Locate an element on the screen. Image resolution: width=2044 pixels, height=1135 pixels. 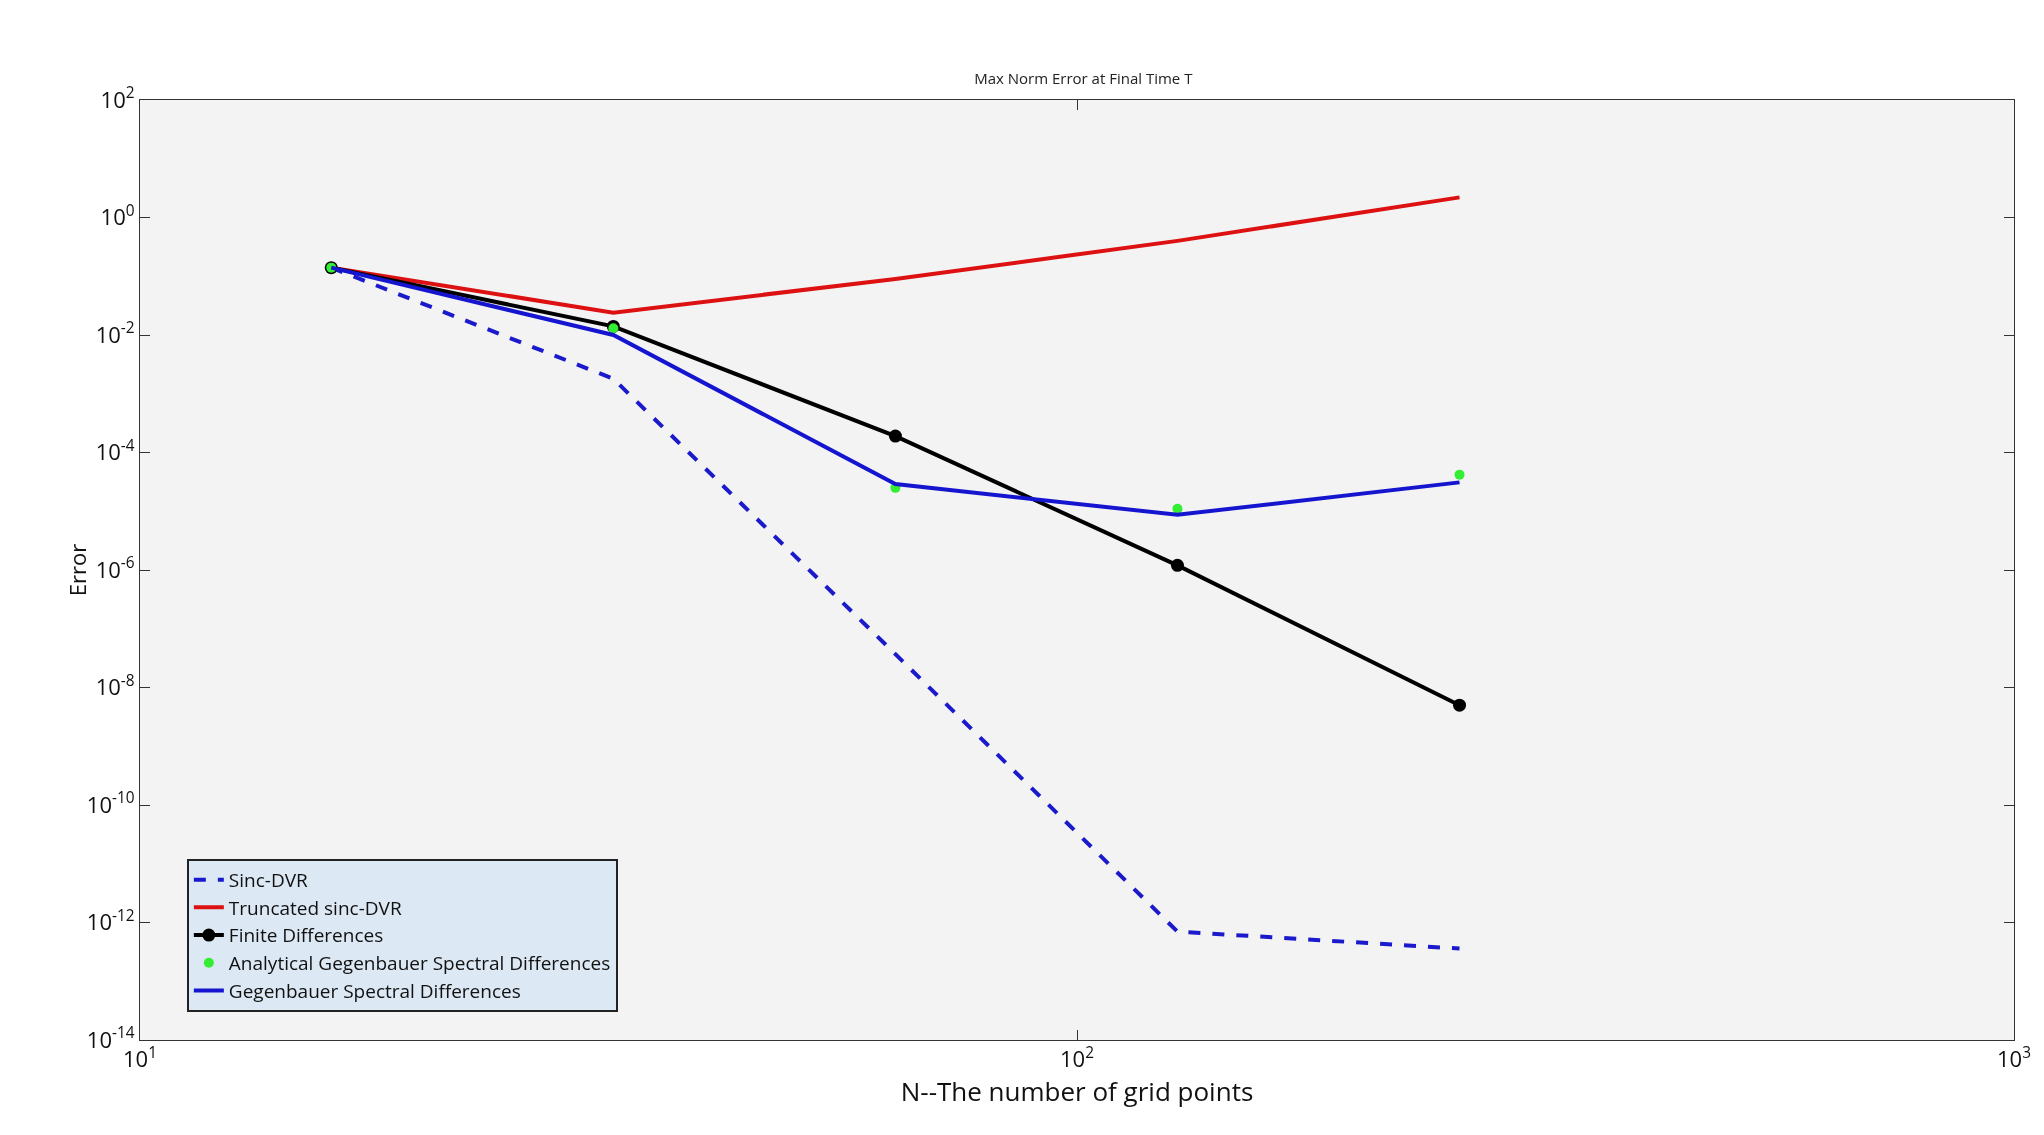
legend-label: Truncated sinc-DVR is located at coordinates (315, 907).